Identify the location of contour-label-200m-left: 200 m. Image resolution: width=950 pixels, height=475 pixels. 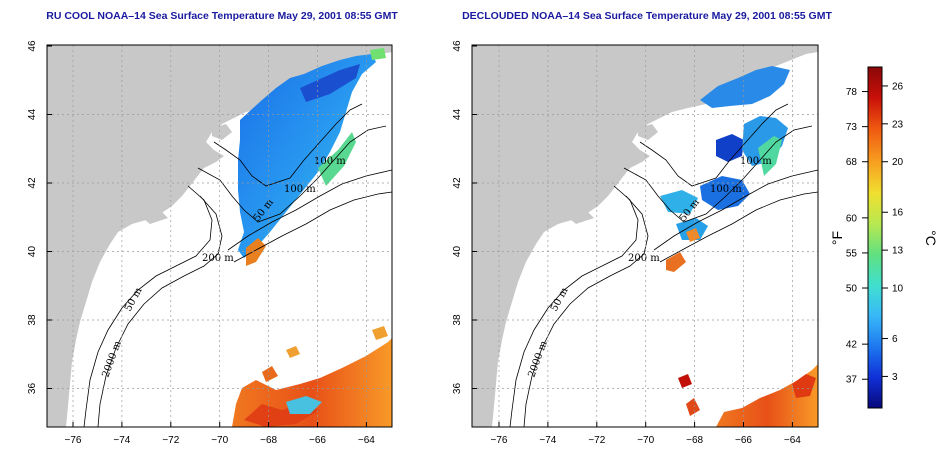
(218, 258).